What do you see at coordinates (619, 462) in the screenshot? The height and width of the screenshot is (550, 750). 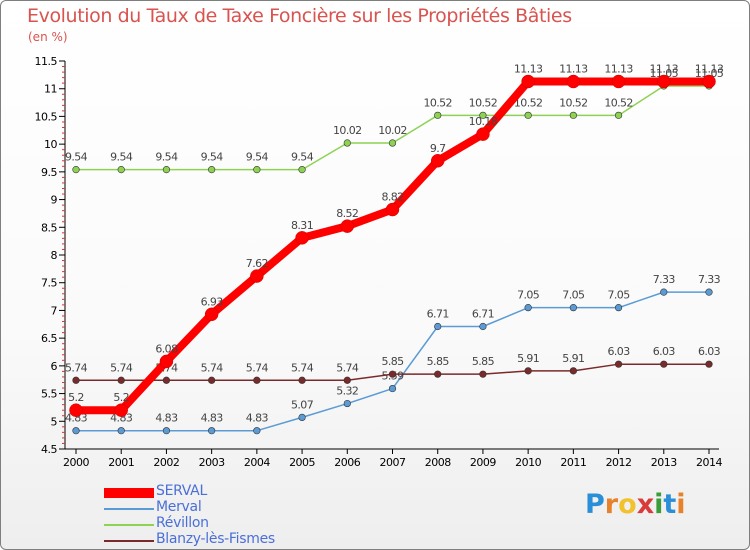 I see `x-tick-label: 2012` at bounding box center [619, 462].